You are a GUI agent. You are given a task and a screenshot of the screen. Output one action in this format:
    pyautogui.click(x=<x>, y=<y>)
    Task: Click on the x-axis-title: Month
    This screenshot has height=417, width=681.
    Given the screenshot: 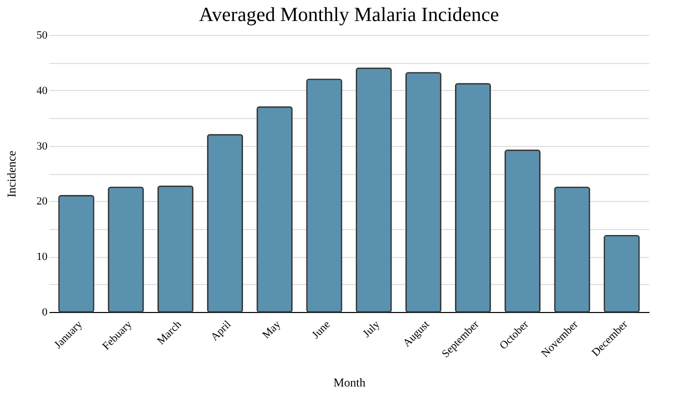 What is the action you would take?
    pyautogui.click(x=349, y=383)
    